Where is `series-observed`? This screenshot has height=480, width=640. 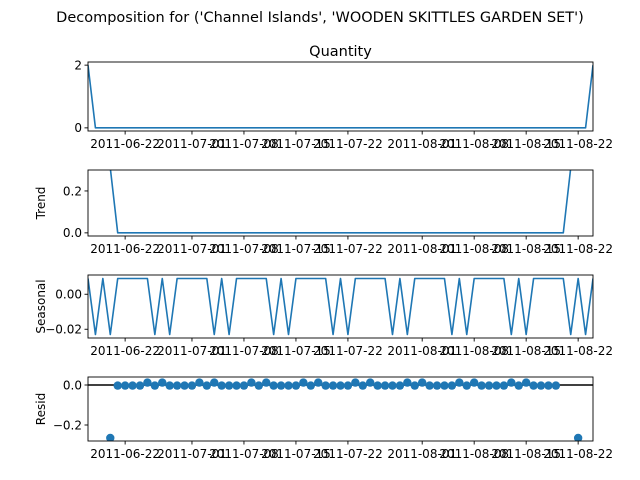 series-observed is located at coordinates (340, 97).